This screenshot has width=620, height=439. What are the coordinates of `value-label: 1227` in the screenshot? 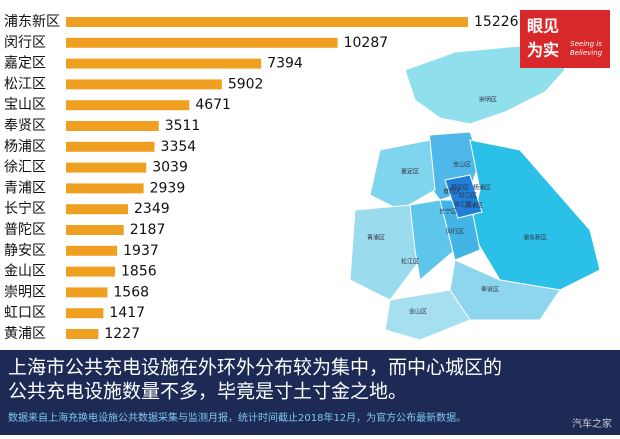 It's located at (122, 334).